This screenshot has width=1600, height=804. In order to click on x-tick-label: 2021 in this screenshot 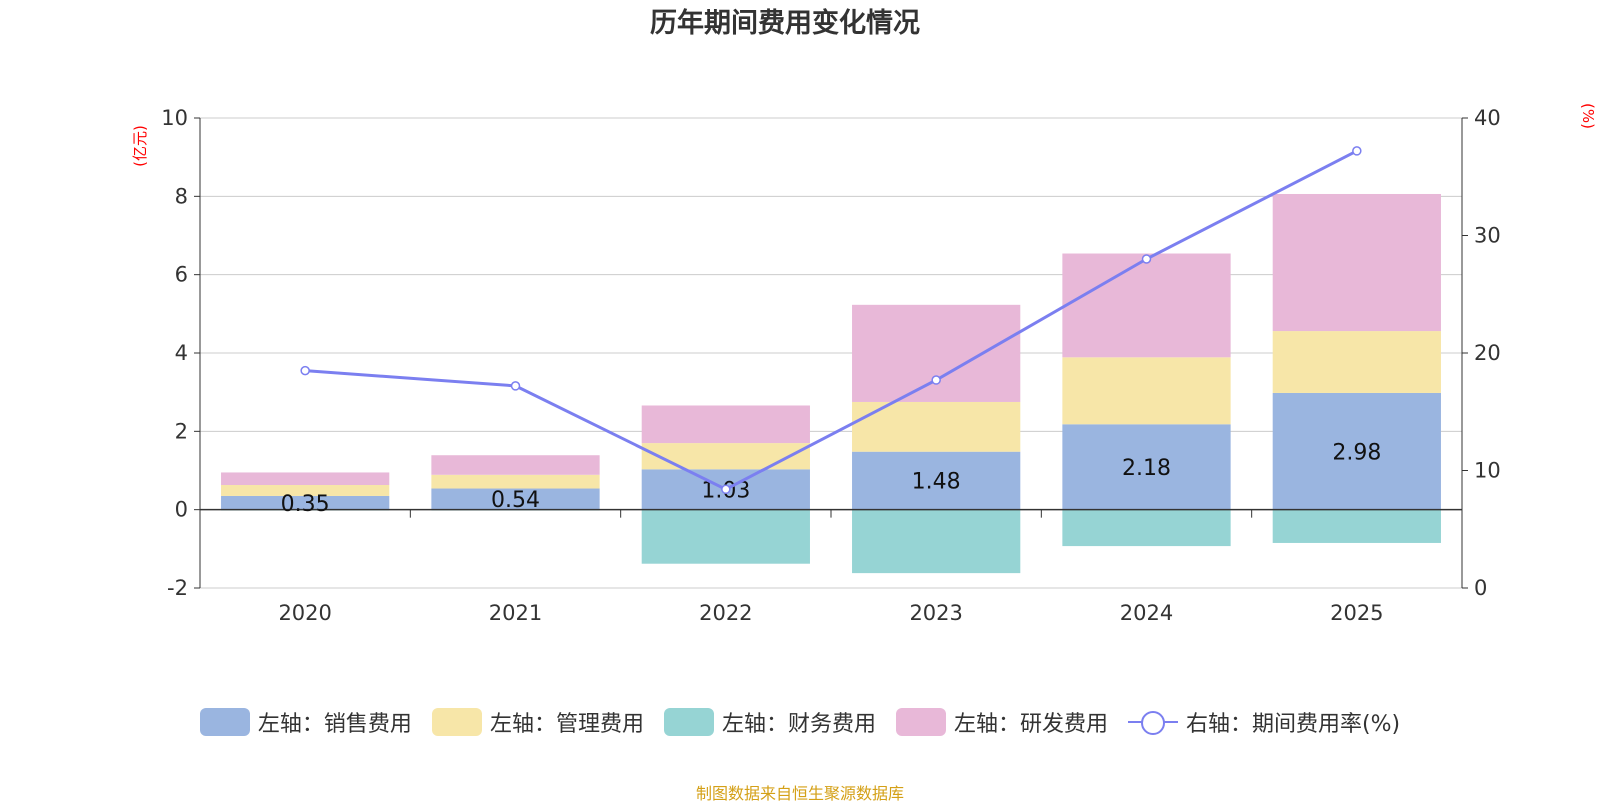, I will do `click(515, 613)`.